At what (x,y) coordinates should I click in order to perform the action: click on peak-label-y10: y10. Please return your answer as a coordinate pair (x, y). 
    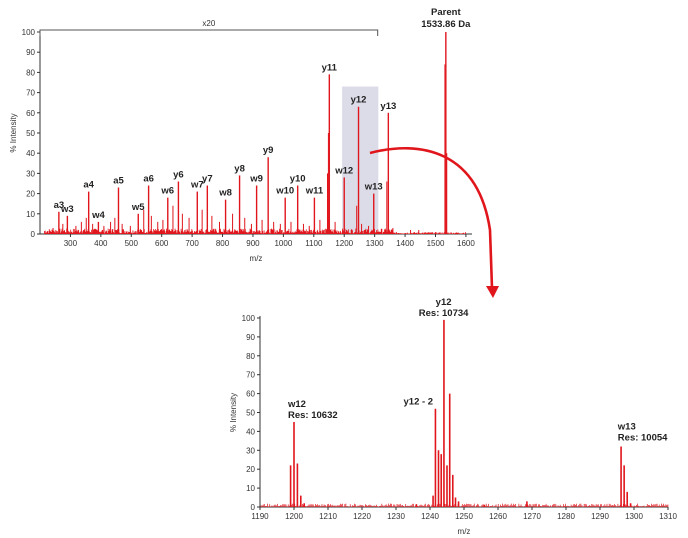
    Looking at the image, I should click on (298, 179).